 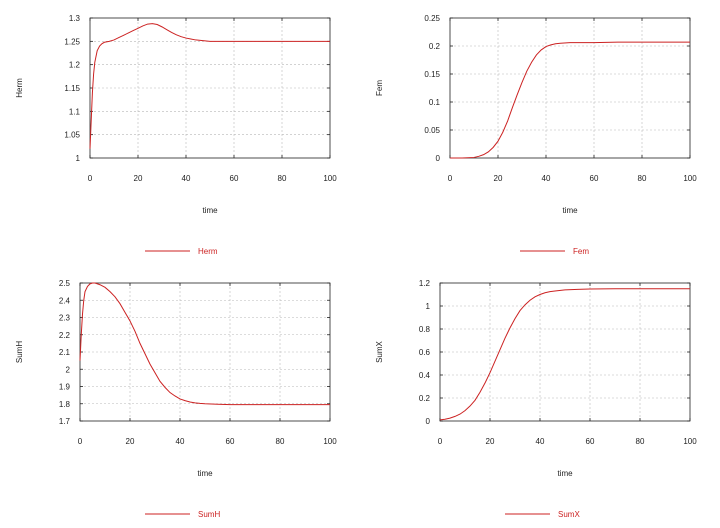 I want to click on y-tick-label: 1.15, so click(x=72, y=88).